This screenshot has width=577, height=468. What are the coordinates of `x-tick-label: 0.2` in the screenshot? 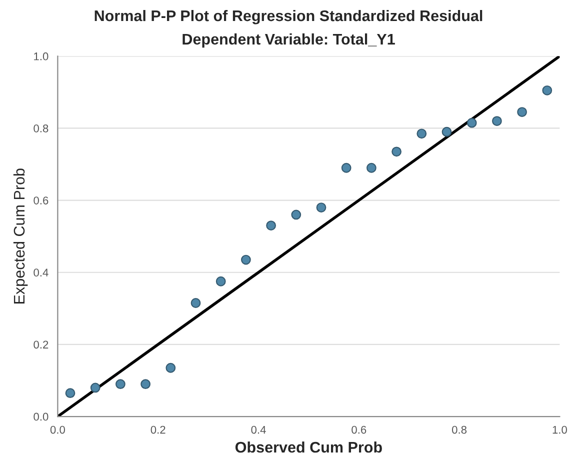 It's located at (158, 430).